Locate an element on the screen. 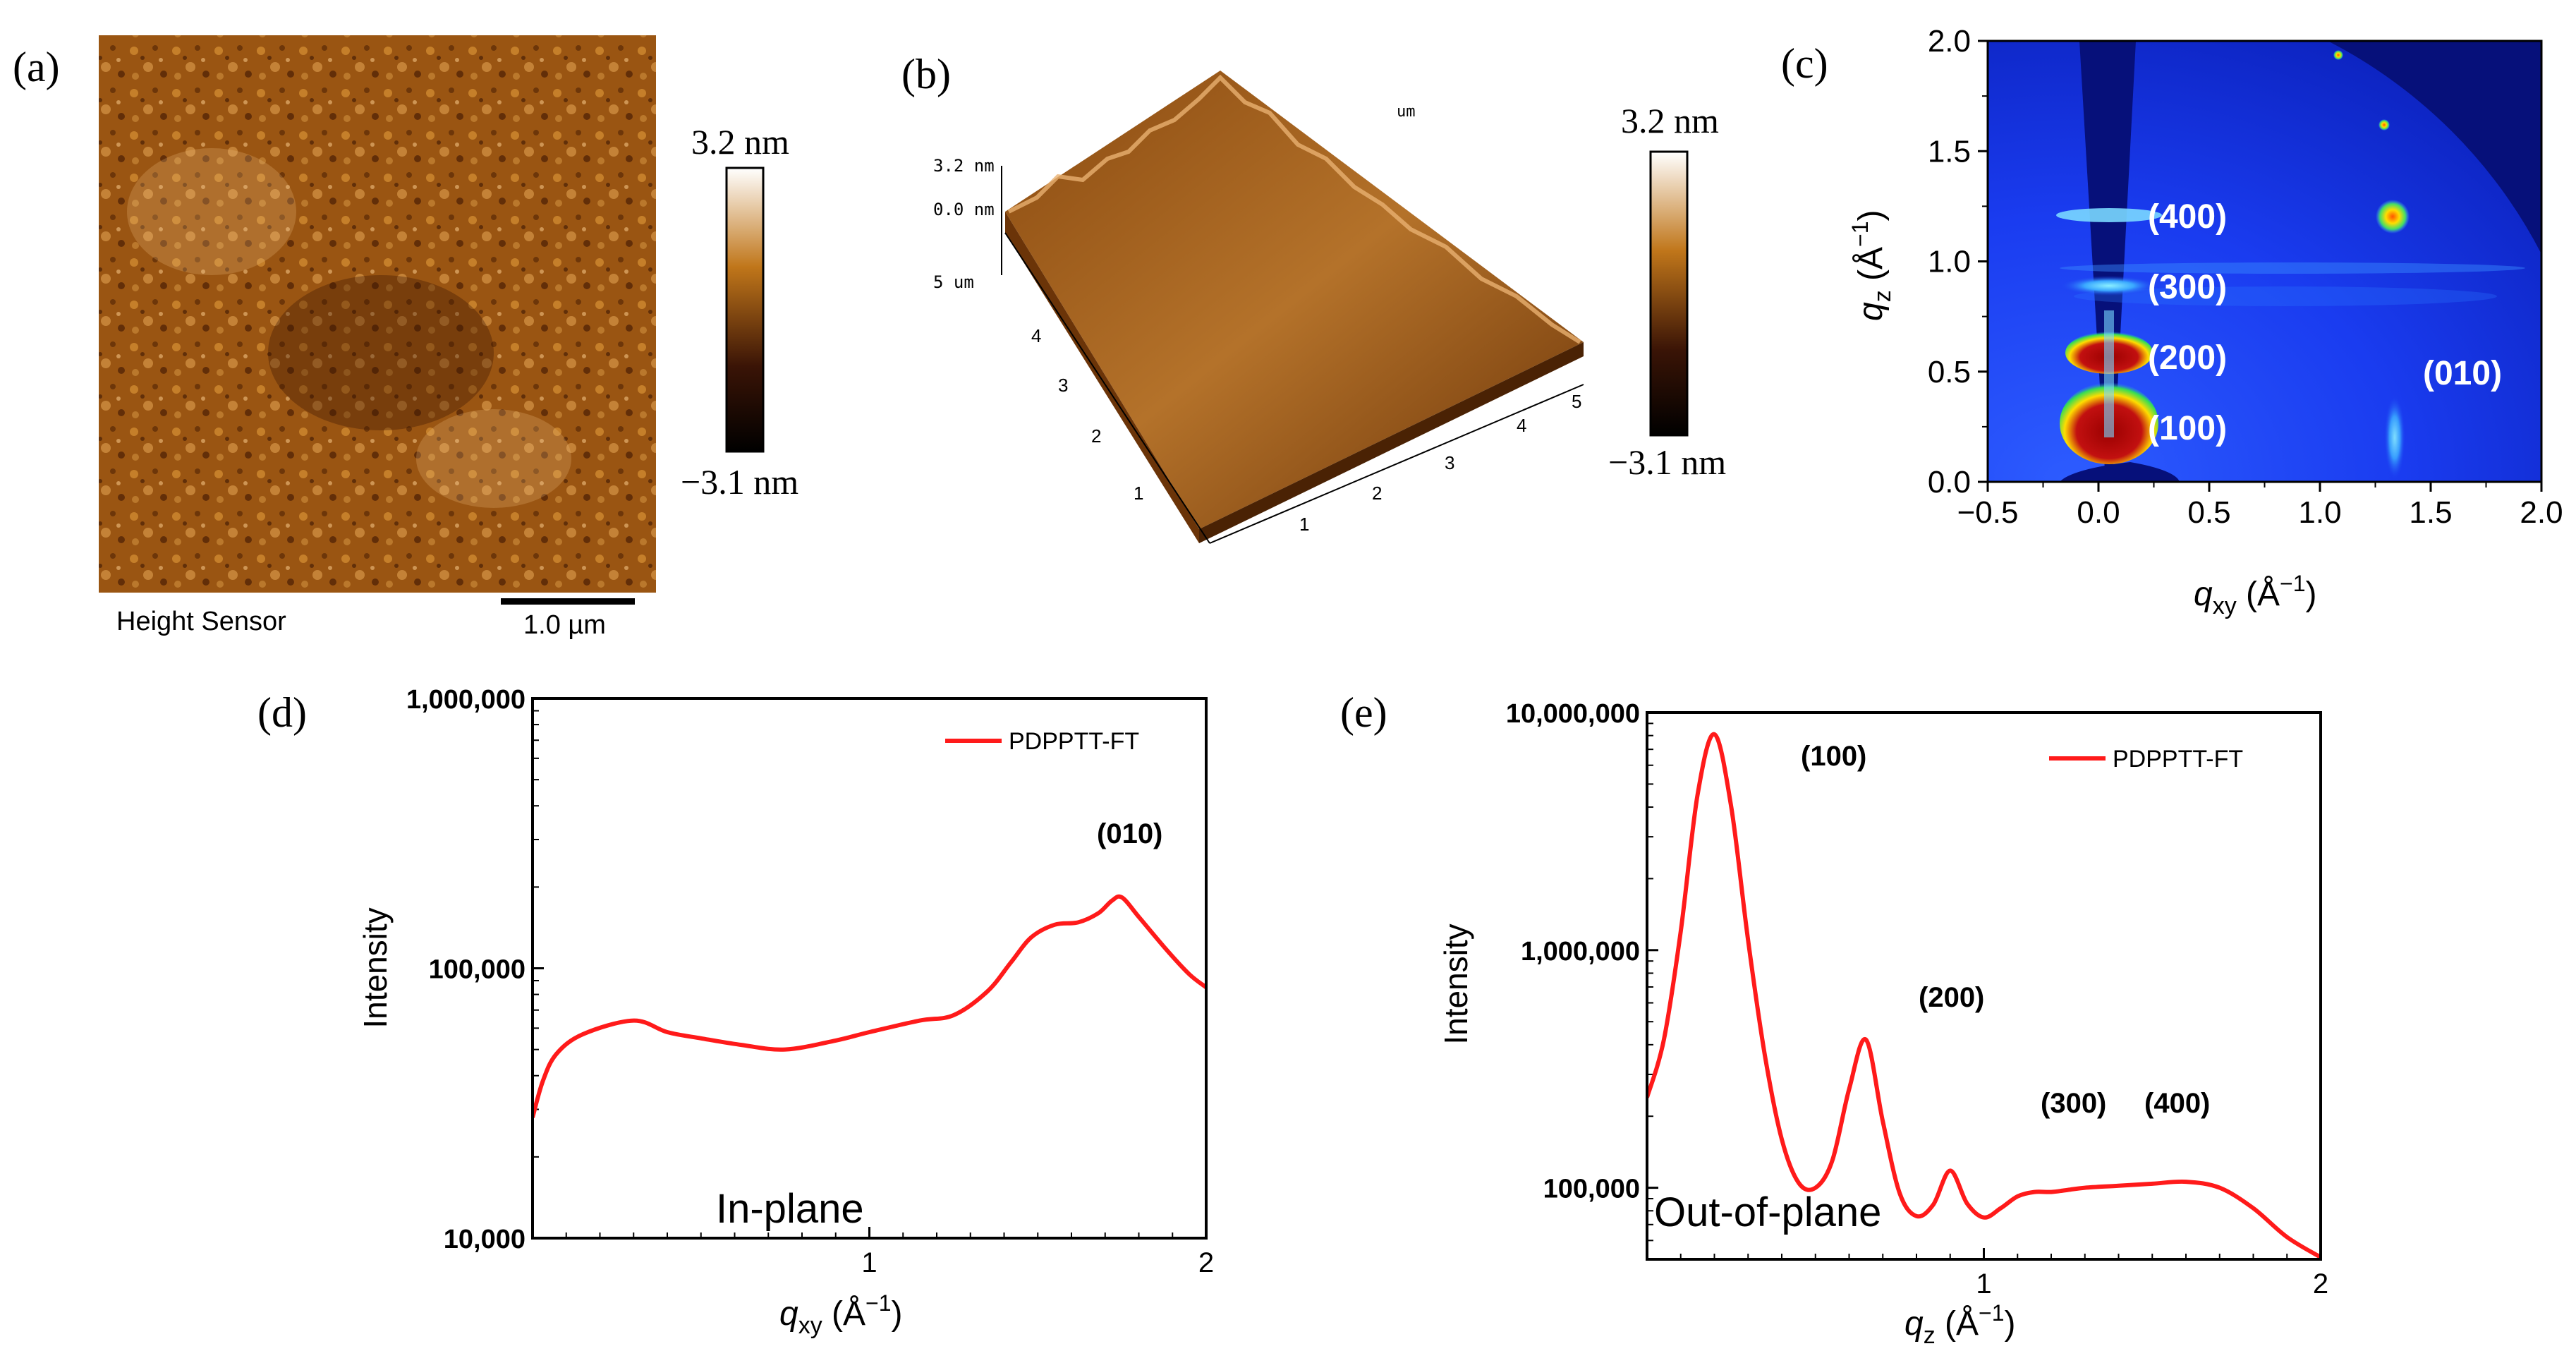  axis-unit-label: um is located at coordinates (1406, 112).